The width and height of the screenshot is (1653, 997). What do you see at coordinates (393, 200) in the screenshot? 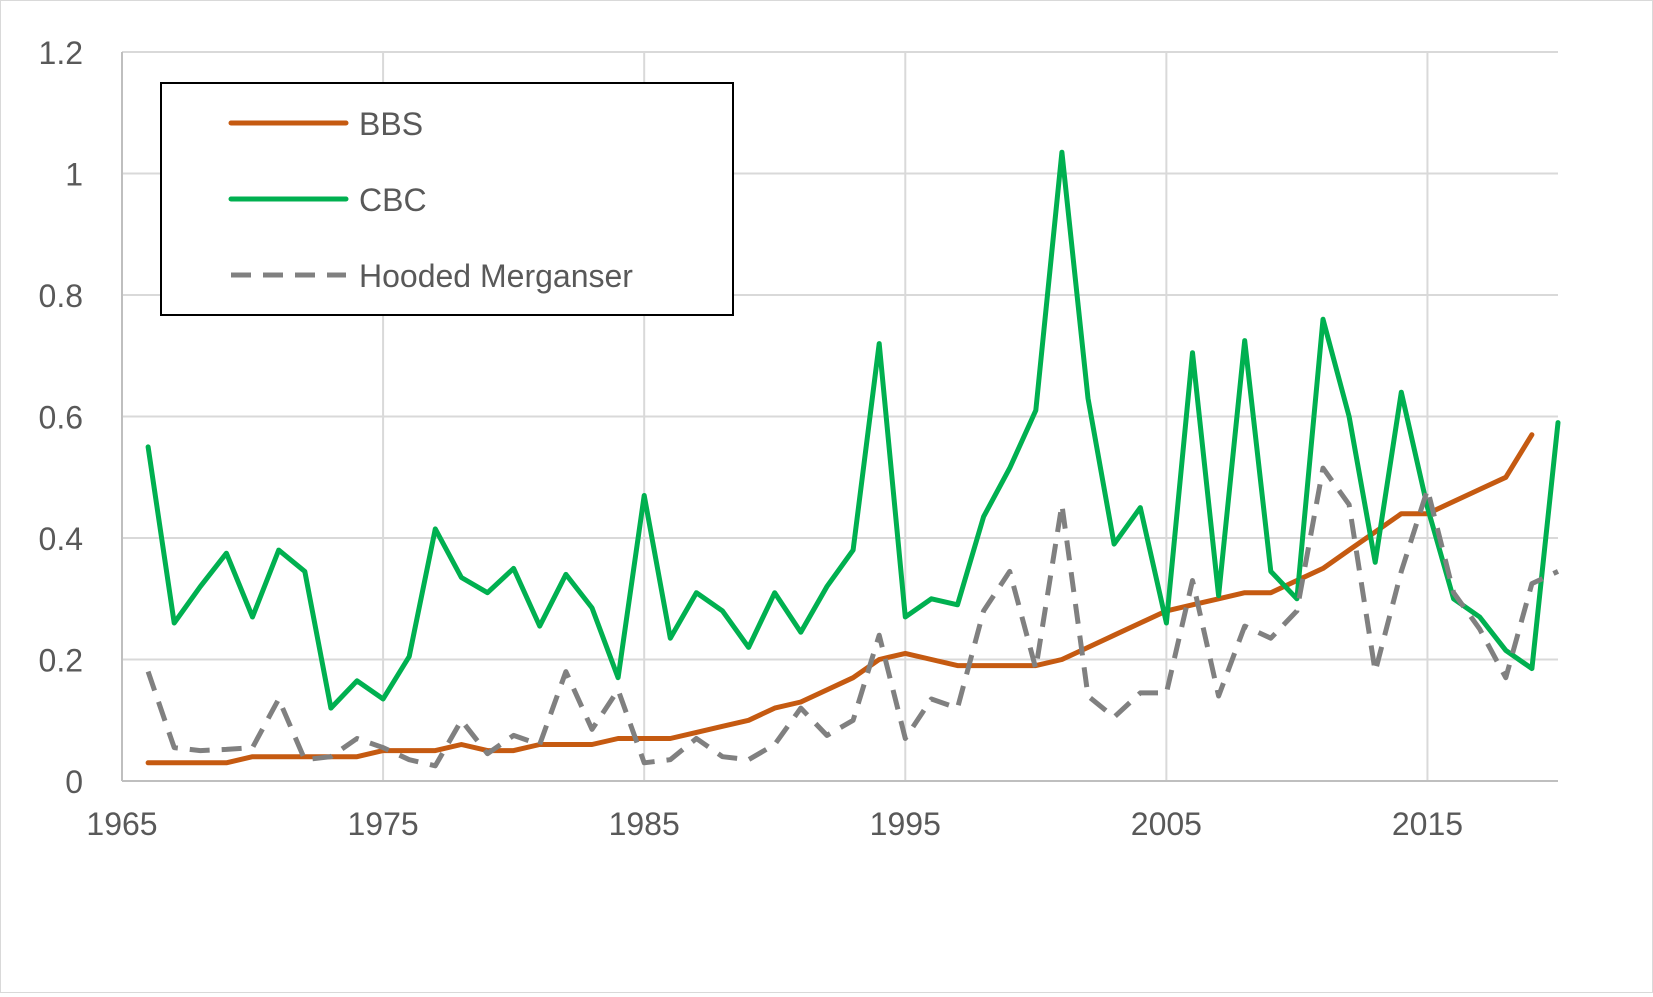
I see `legend-label: CBC` at bounding box center [393, 200].